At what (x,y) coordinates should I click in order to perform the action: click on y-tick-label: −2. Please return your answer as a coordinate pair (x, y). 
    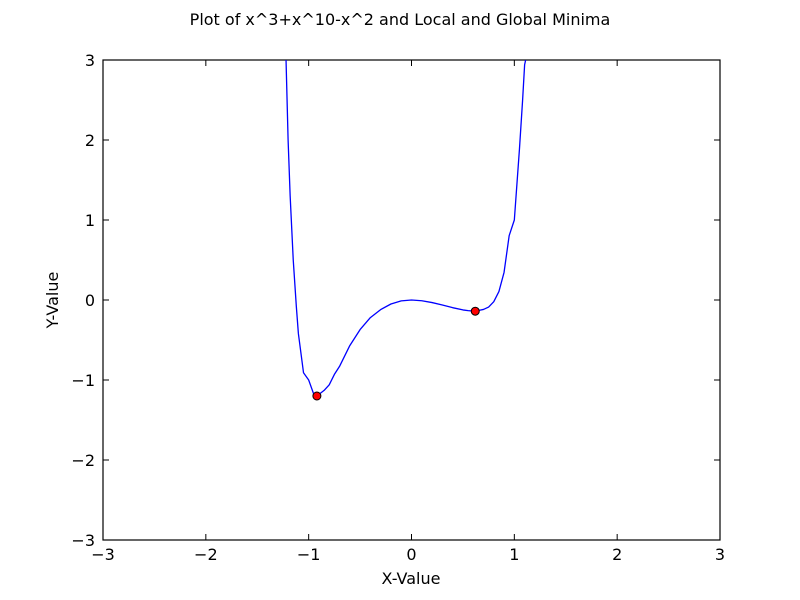
    Looking at the image, I should click on (83, 460).